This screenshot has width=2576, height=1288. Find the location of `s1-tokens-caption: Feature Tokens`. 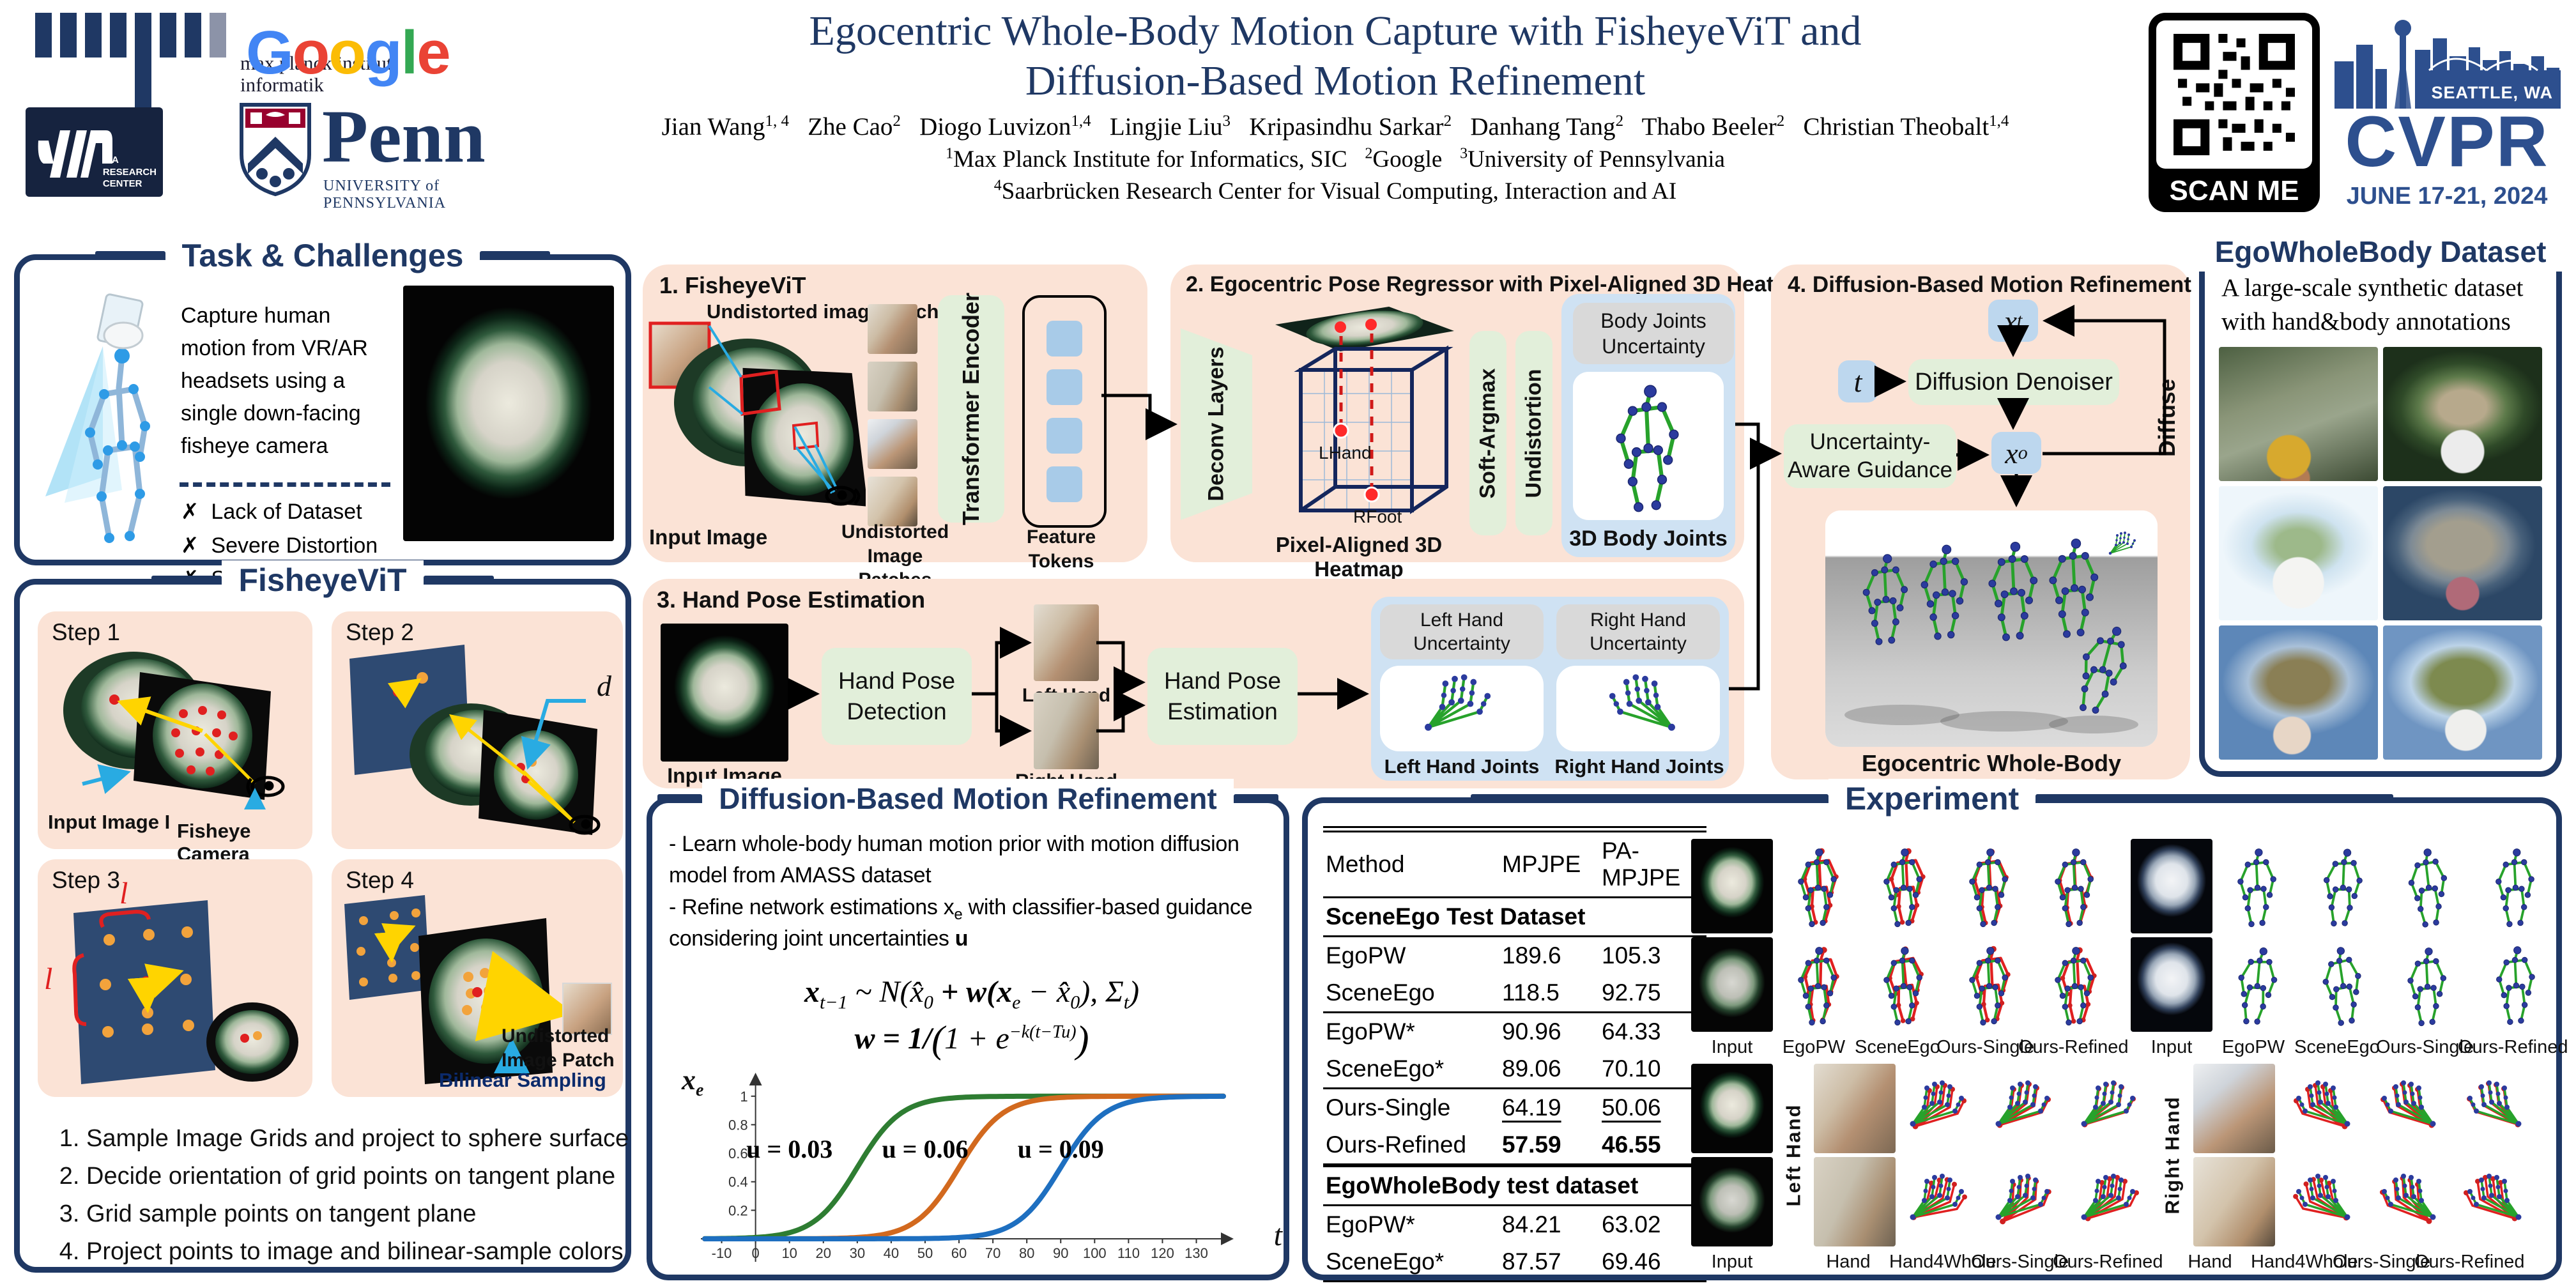

s1-tokens-caption: Feature Tokens is located at coordinates (1061, 549).